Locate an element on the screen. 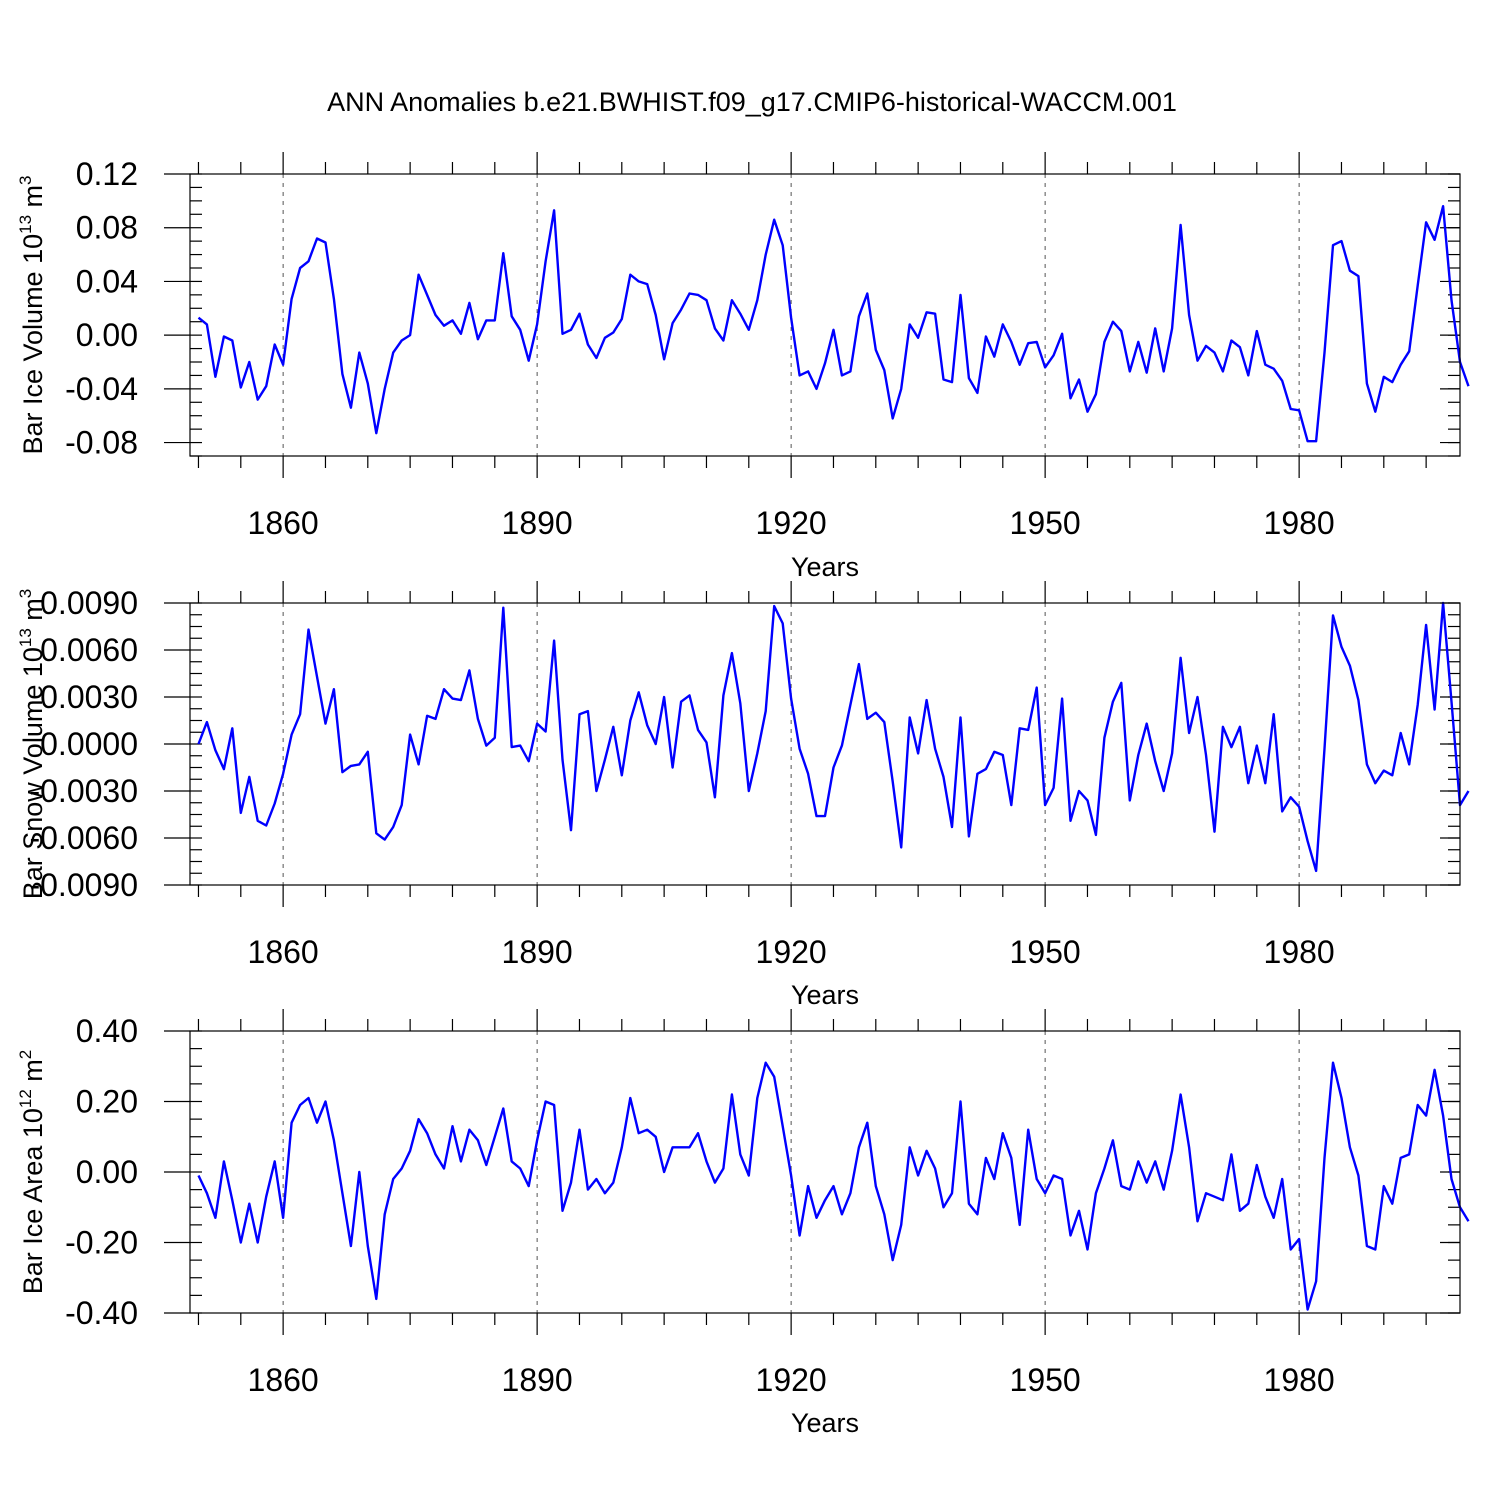  ice-area-ytick-label: -0.40 is located at coordinates (101, 1313).